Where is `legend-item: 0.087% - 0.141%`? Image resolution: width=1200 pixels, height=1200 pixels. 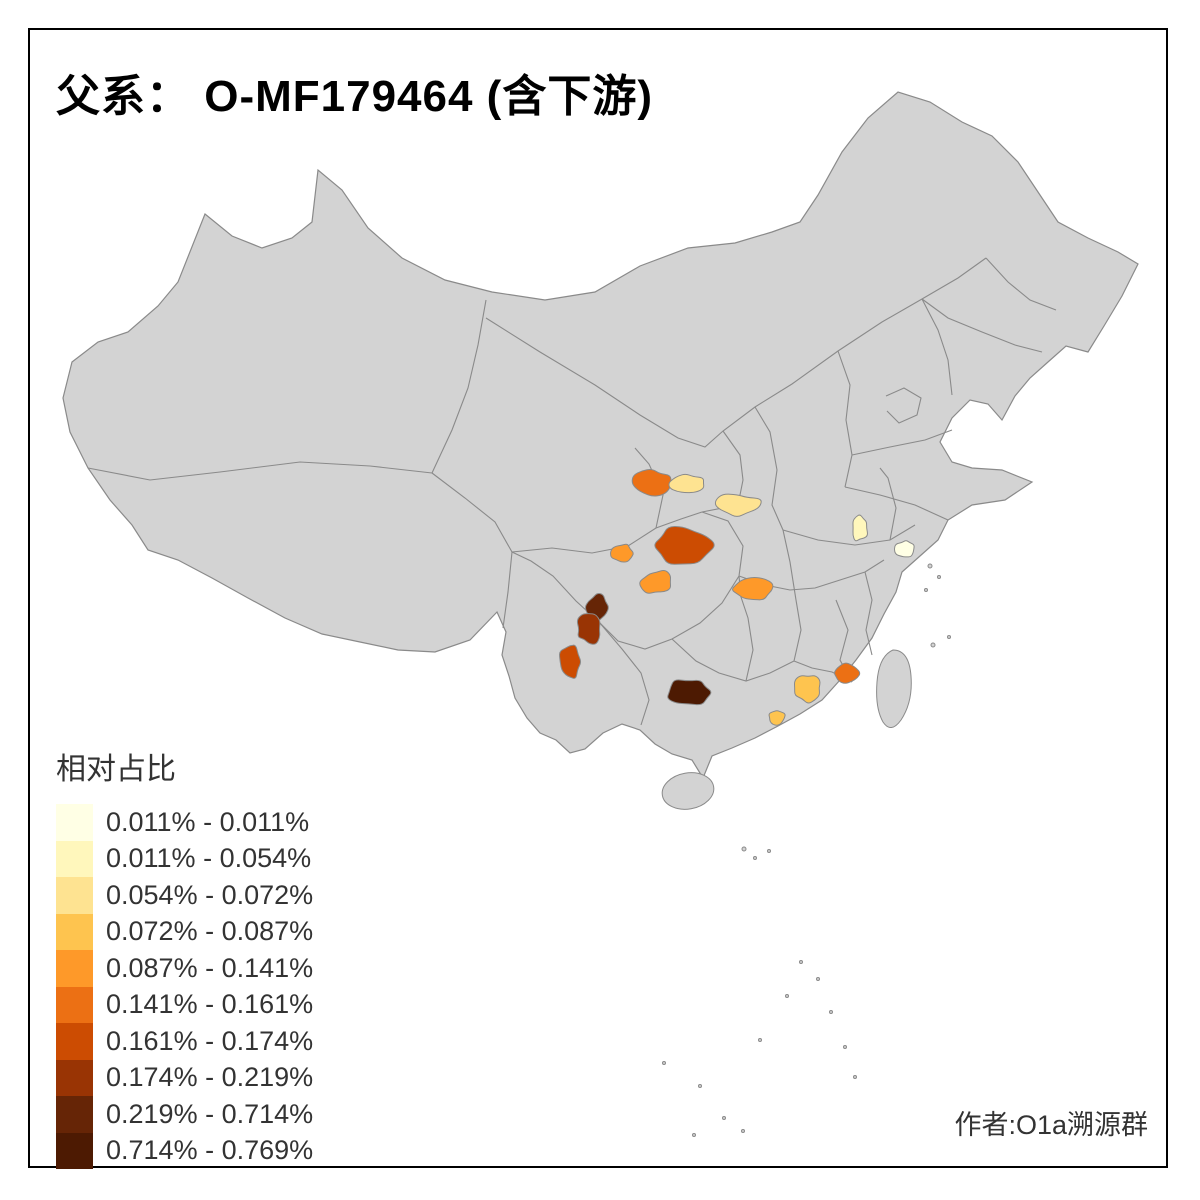 legend-item: 0.087% - 0.141% is located at coordinates (184, 968).